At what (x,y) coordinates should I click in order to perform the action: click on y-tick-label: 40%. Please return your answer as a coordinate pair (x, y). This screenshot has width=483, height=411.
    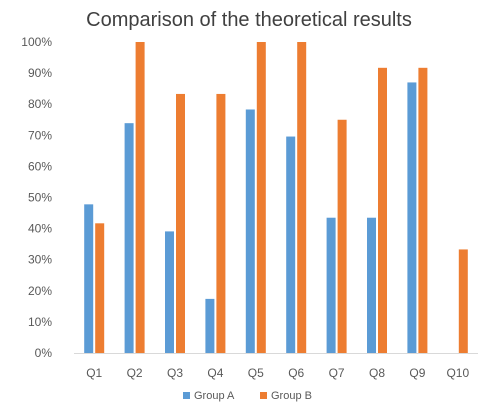
    Looking at the image, I should click on (40, 229).